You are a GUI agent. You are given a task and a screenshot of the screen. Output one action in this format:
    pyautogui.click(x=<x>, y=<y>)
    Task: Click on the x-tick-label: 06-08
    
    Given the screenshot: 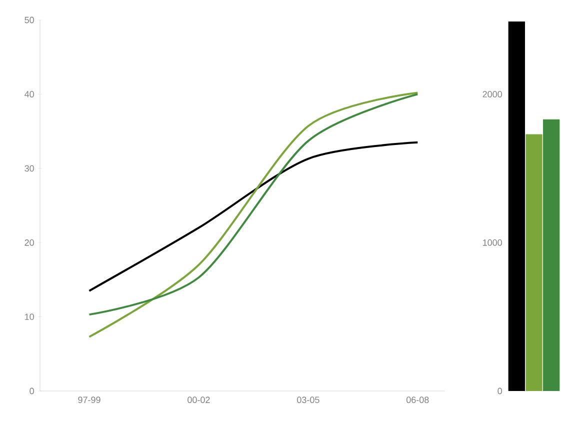 What is the action you would take?
    pyautogui.click(x=417, y=400)
    